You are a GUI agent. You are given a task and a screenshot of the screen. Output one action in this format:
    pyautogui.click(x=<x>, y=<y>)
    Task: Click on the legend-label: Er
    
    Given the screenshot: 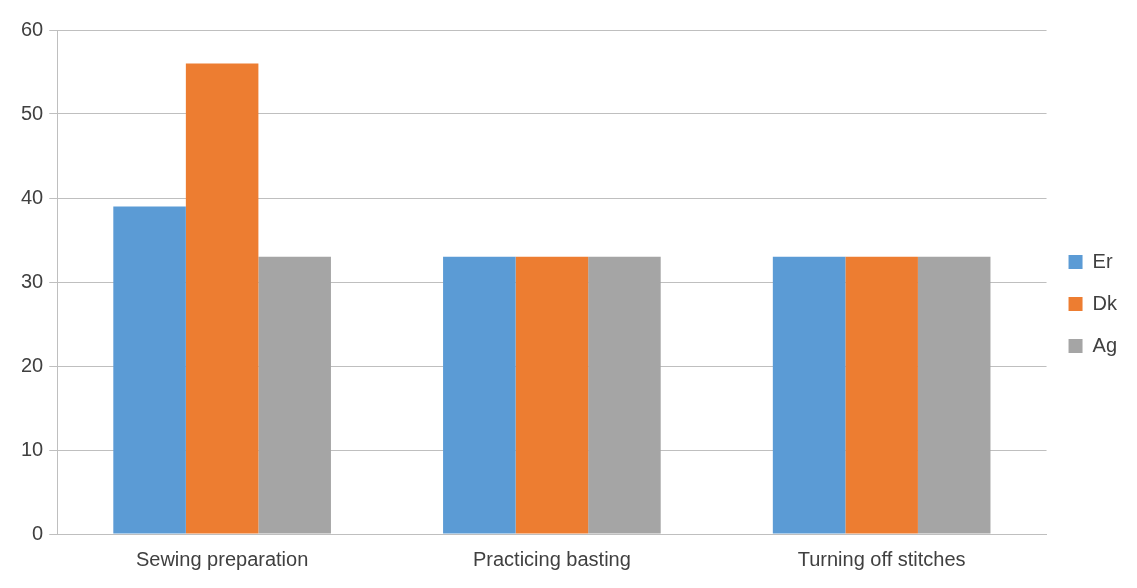 What is the action you would take?
    pyautogui.click(x=1102, y=260)
    